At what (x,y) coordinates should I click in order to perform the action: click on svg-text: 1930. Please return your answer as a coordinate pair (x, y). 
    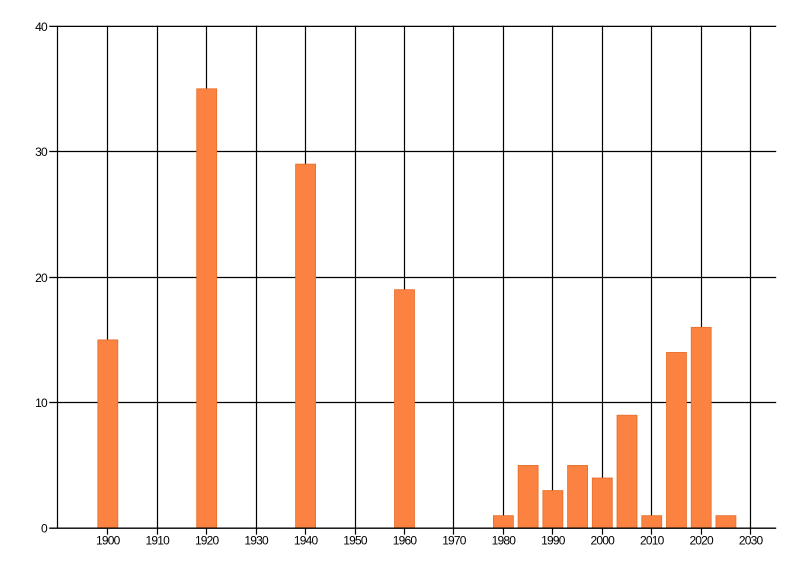
    Looking at the image, I should click on (256, 541).